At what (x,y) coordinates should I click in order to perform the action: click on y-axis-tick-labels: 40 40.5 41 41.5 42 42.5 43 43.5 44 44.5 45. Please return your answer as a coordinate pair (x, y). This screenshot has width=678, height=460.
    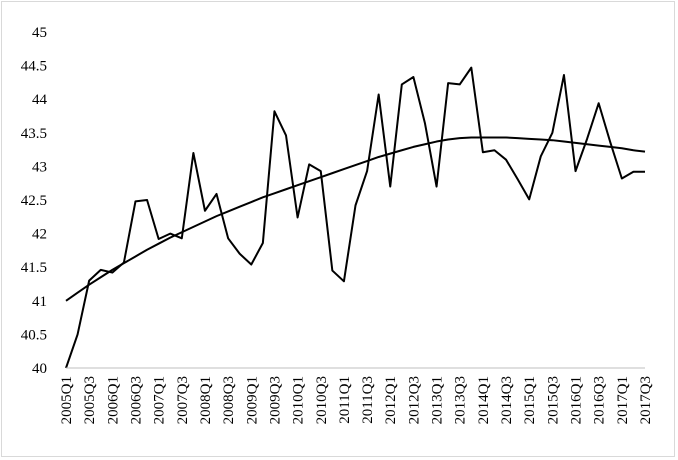
    Looking at the image, I should click on (34, 201).